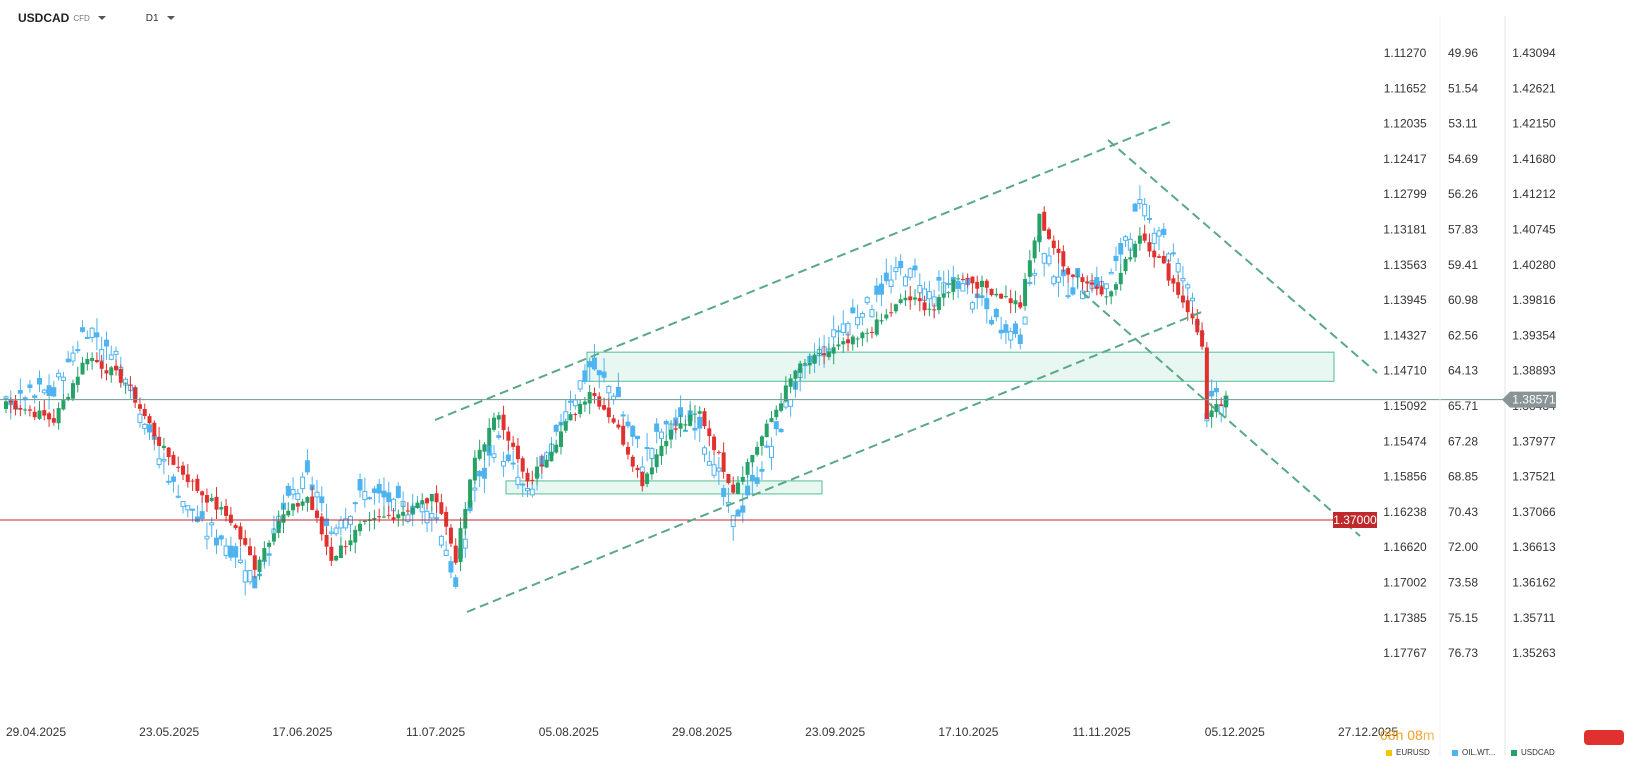 This screenshot has width=1635, height=779. Describe the element at coordinates (1534, 265) in the screenshot. I see `y-tick-label-usdcad: 1.40280` at that location.